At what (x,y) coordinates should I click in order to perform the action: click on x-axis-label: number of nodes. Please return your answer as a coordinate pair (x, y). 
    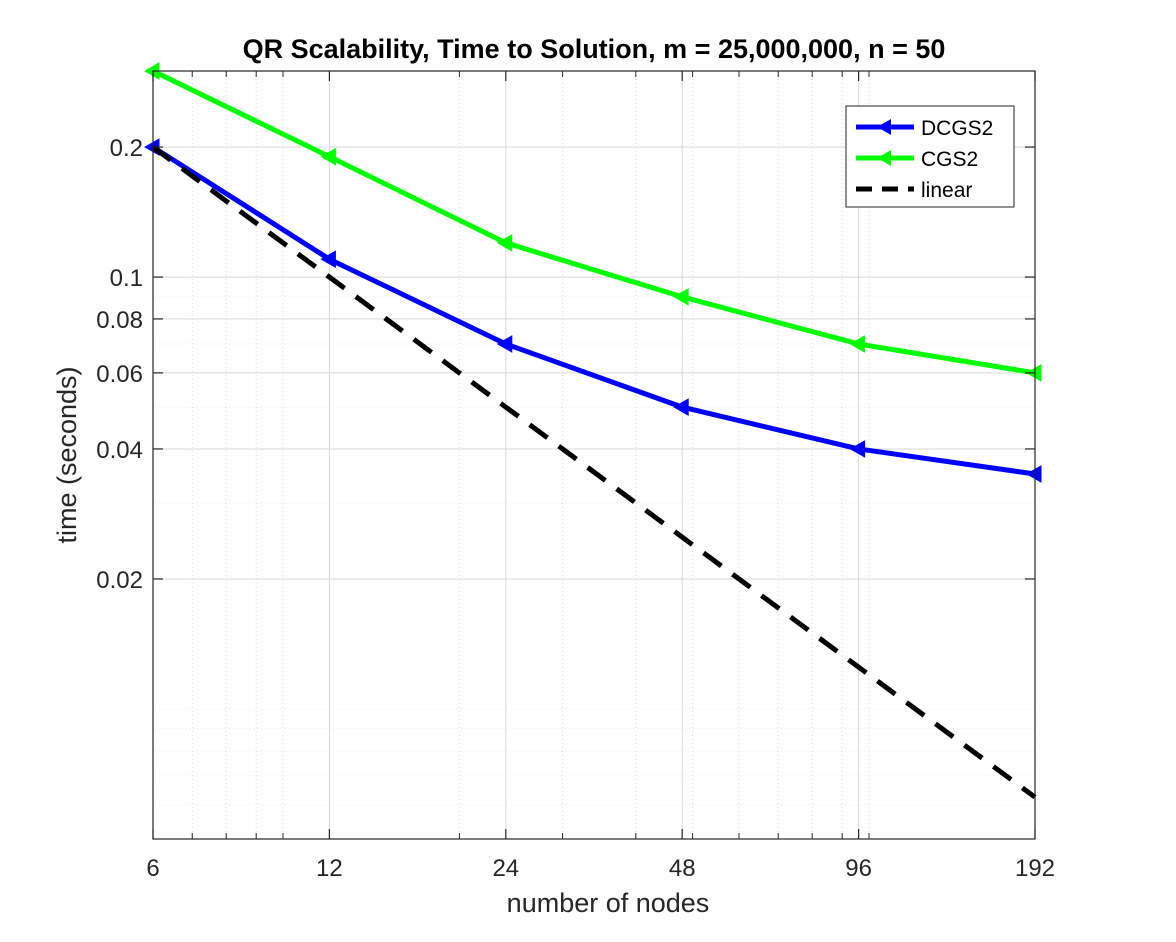
    Looking at the image, I should click on (608, 903).